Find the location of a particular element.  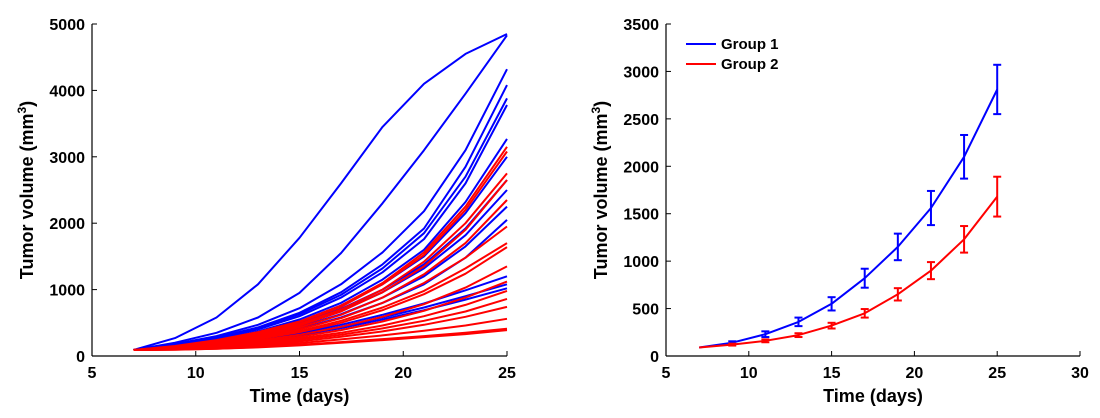

right-y-tick-label: 1000 is located at coordinates (641, 262).